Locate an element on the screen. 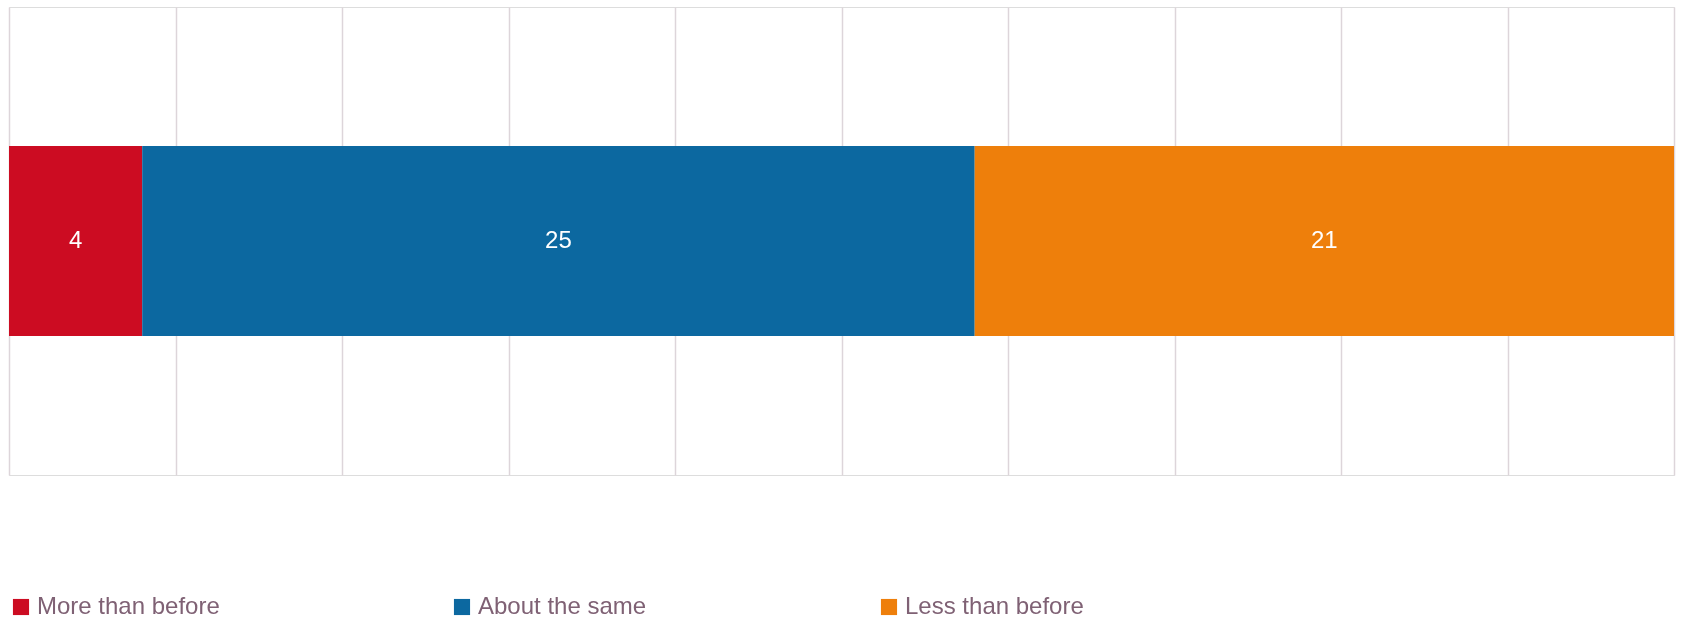 The image size is (1683, 637). data-label: 21 is located at coordinates (1324, 239).